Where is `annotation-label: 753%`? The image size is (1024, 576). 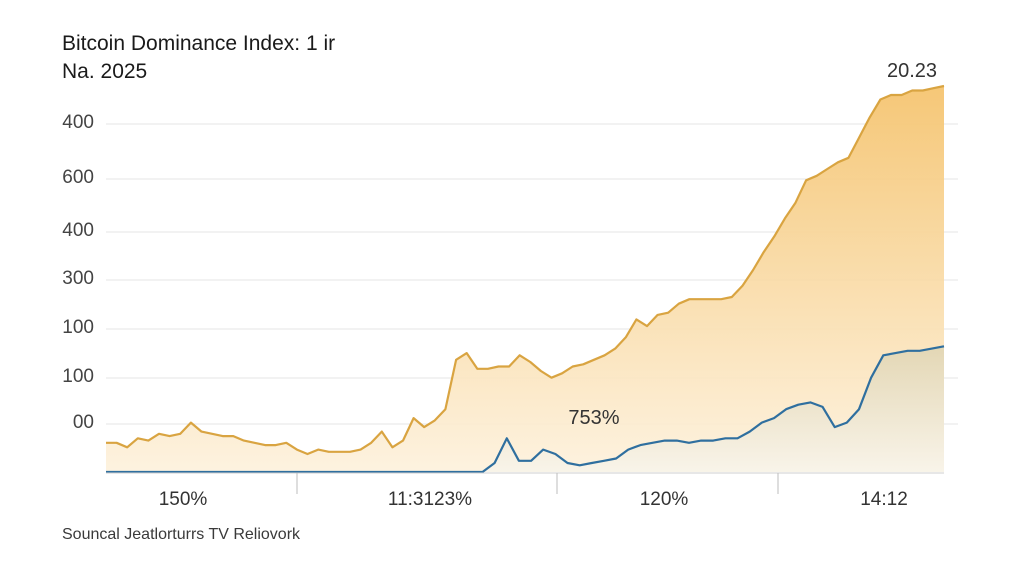
annotation-label: 753% is located at coordinates (593, 418).